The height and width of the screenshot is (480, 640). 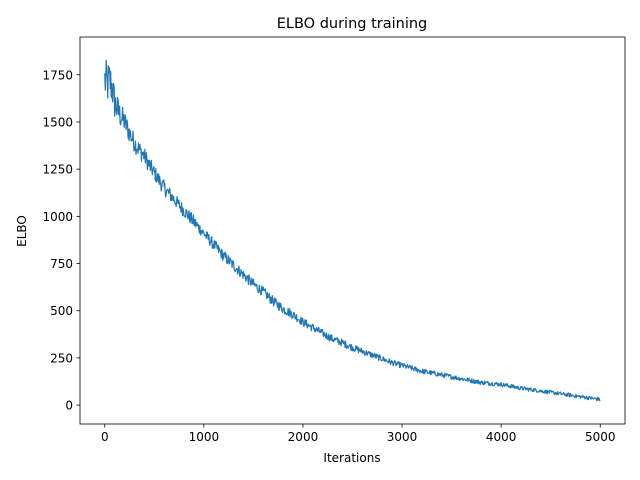 I want to click on y-tick-label: 1250, so click(x=57, y=170).